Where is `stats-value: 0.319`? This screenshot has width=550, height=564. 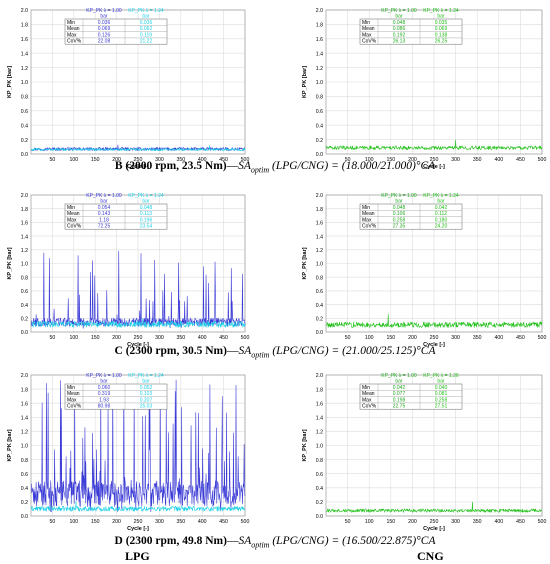
stats-value: 0.319 is located at coordinates (104, 394).